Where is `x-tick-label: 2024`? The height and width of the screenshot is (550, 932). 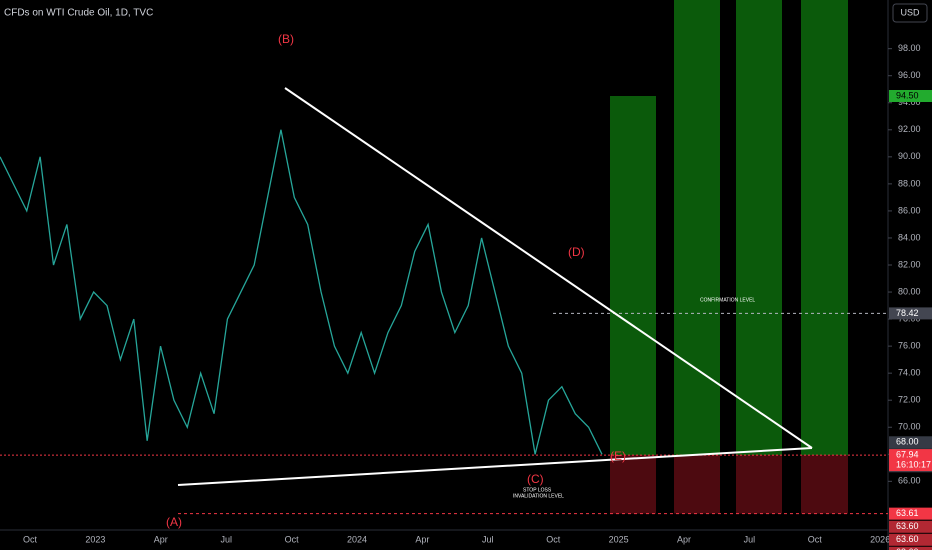 x-tick-label: 2024 is located at coordinates (357, 539).